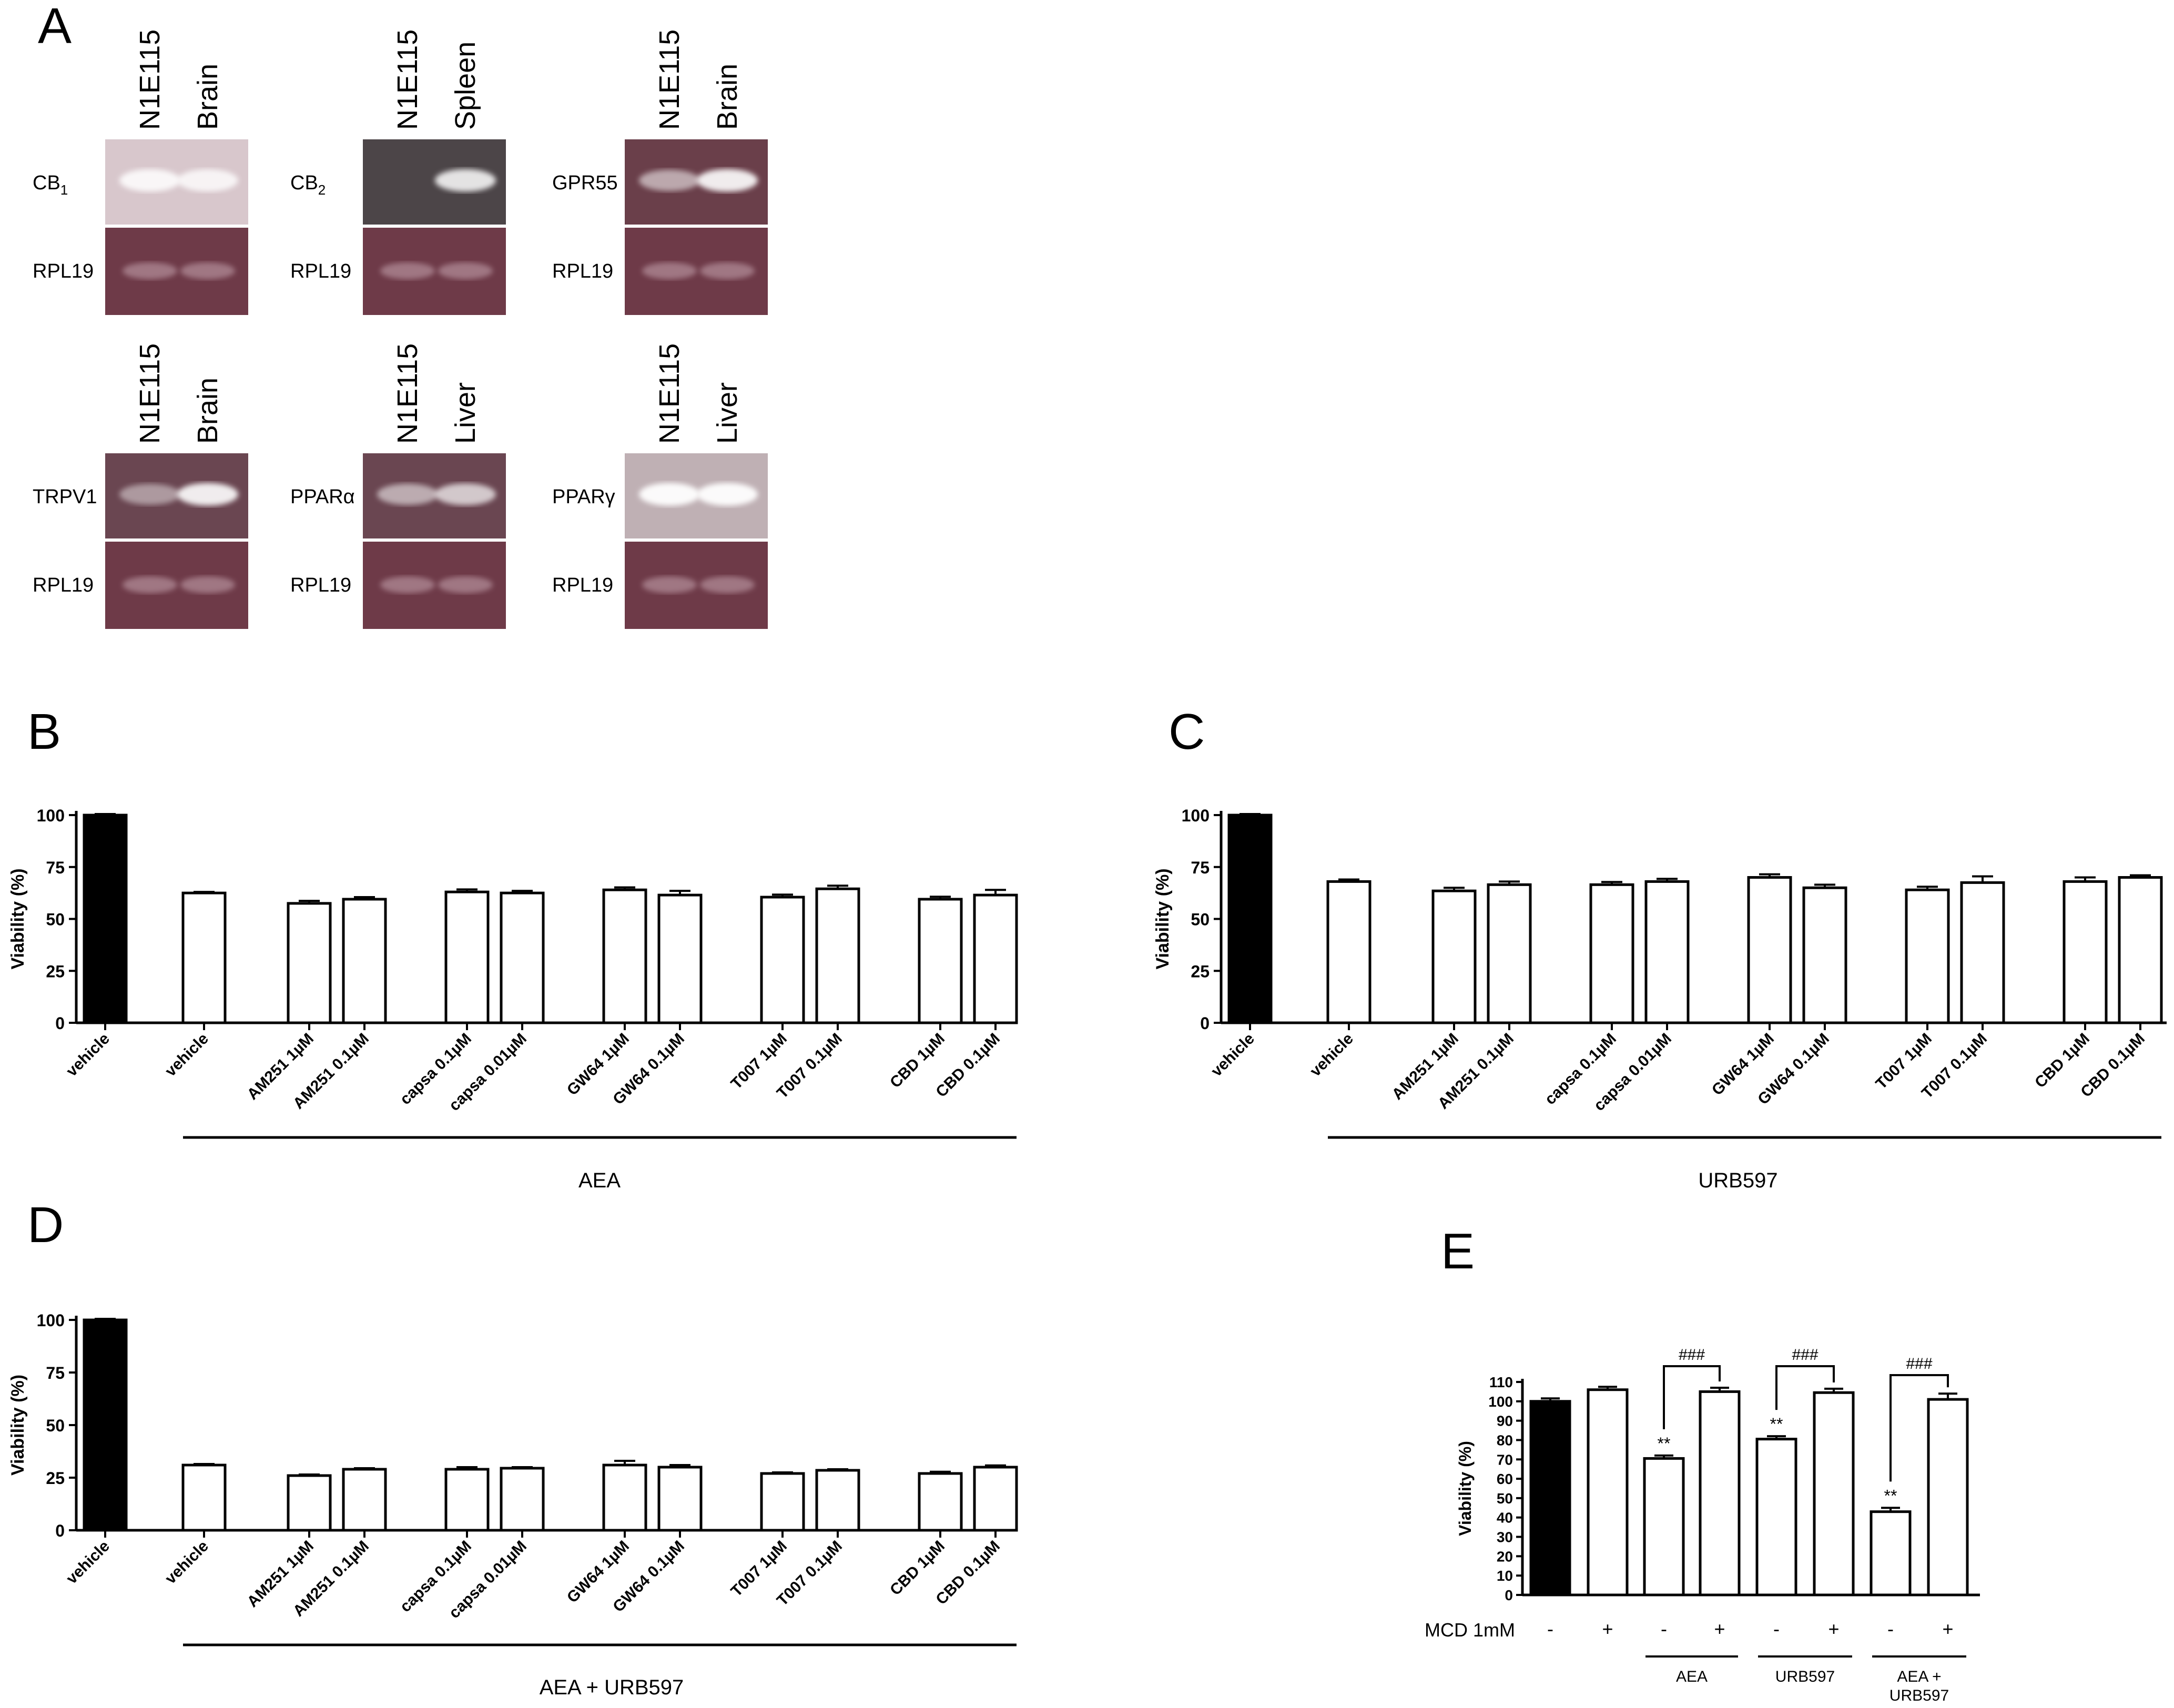  Describe the element at coordinates (1505, 1576) in the screenshot. I see `y-tick-label: 10` at that location.